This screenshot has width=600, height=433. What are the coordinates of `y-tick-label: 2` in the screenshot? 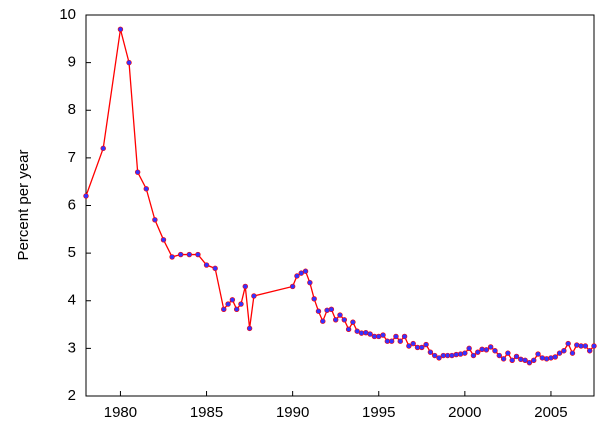 It's located at (72, 395).